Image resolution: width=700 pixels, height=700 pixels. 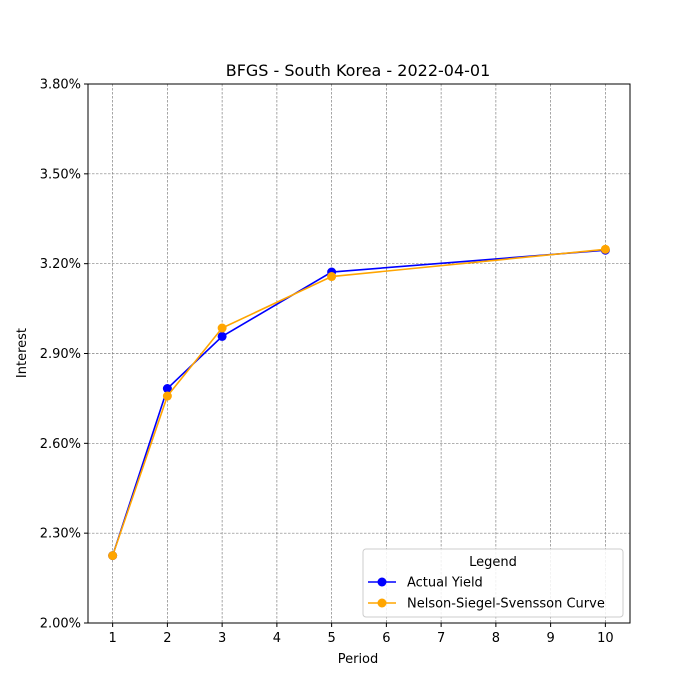 I want to click on y-tick-label: 3.80%, so click(x=60, y=85).